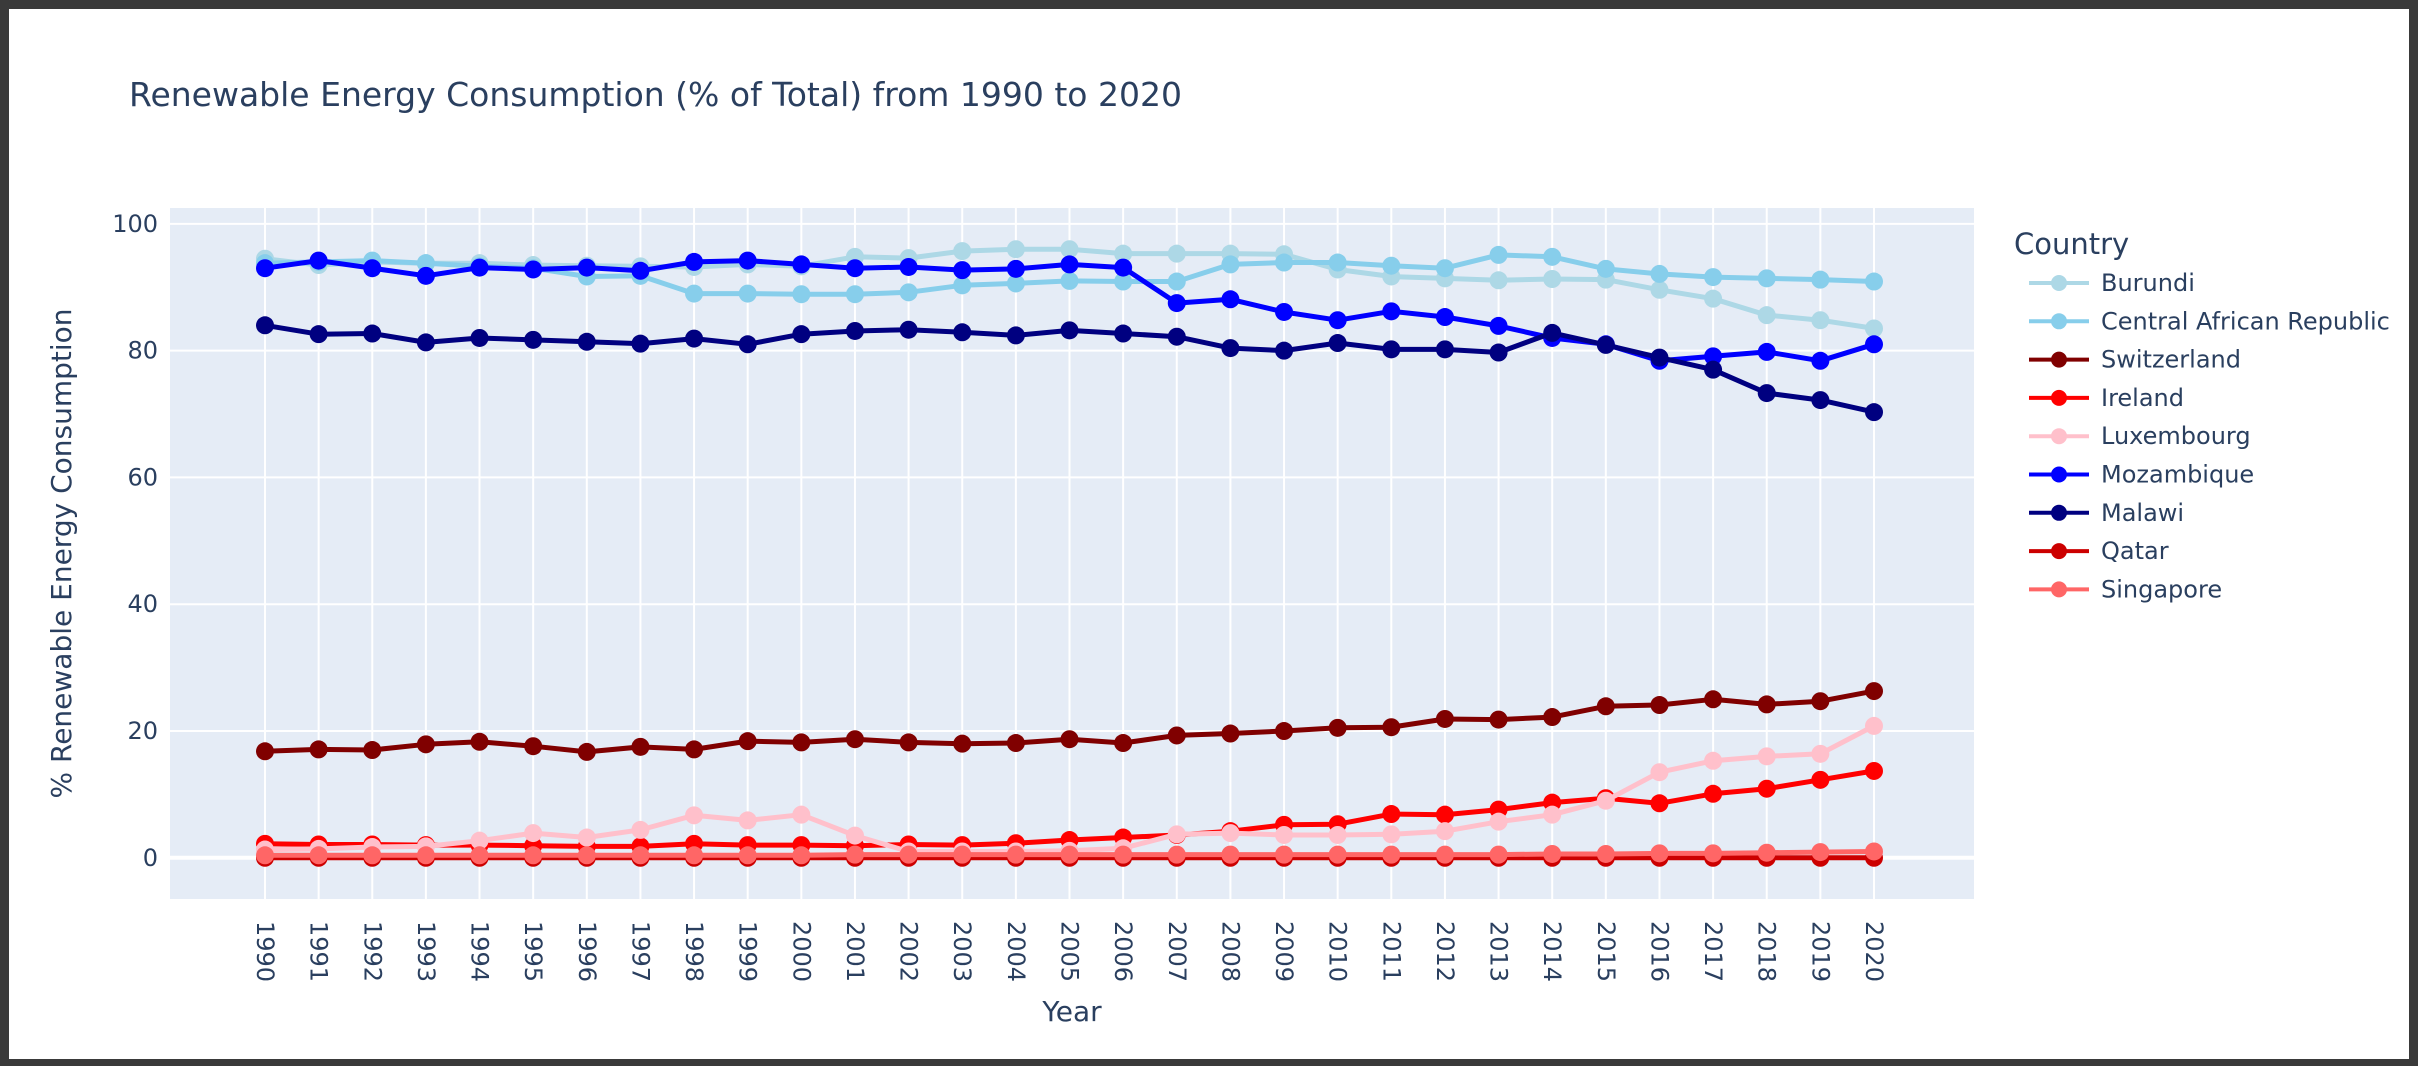 Image resolution: width=2418 pixels, height=1066 pixels. Describe the element at coordinates (2099, 551) in the screenshot. I see `legend-item: Qatar` at that location.